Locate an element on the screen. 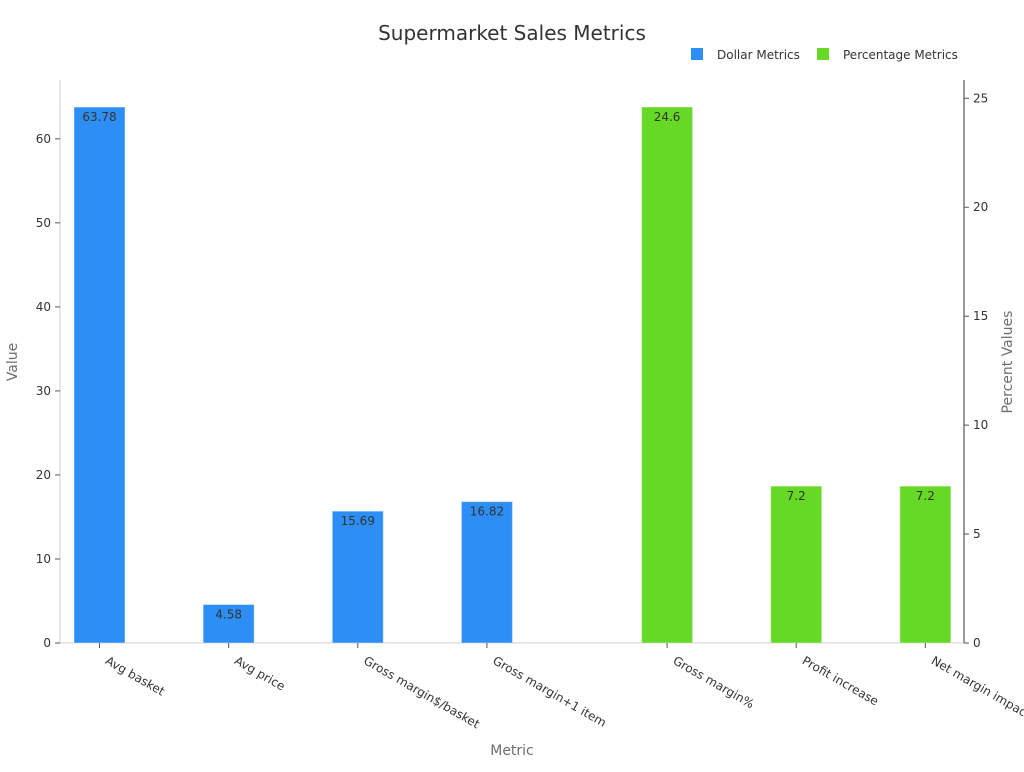  y2-tick-label: 25 is located at coordinates (980, 98).